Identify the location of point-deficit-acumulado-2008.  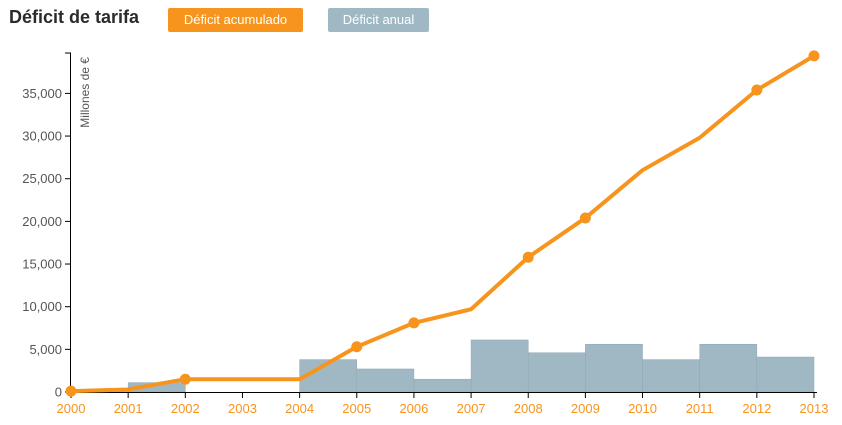
(528, 257).